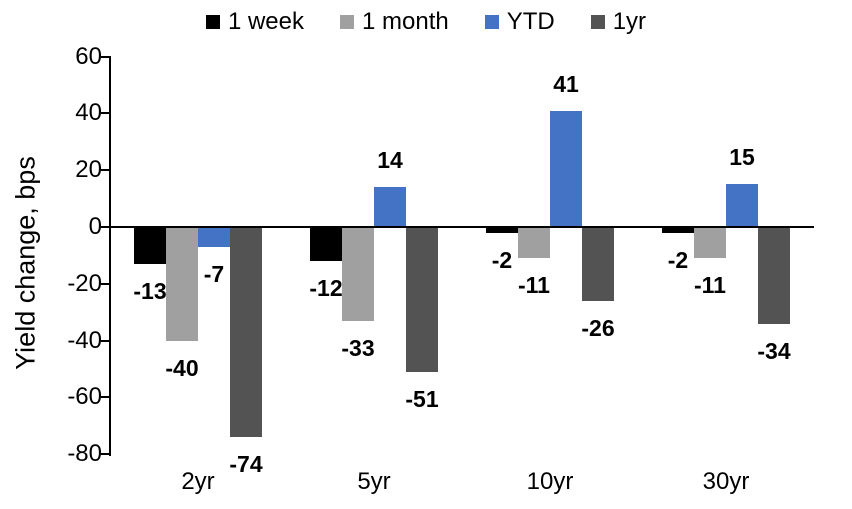  I want to click on y-tick-label: -80, so click(84, 454).